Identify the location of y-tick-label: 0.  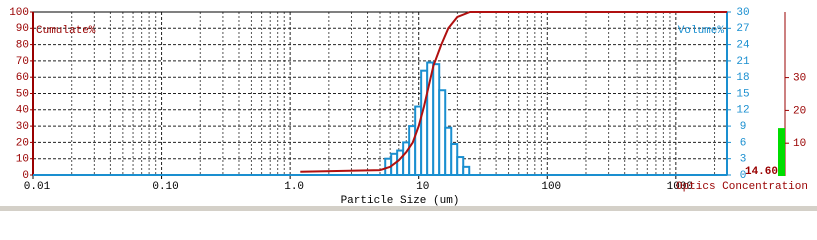
(25, 176).